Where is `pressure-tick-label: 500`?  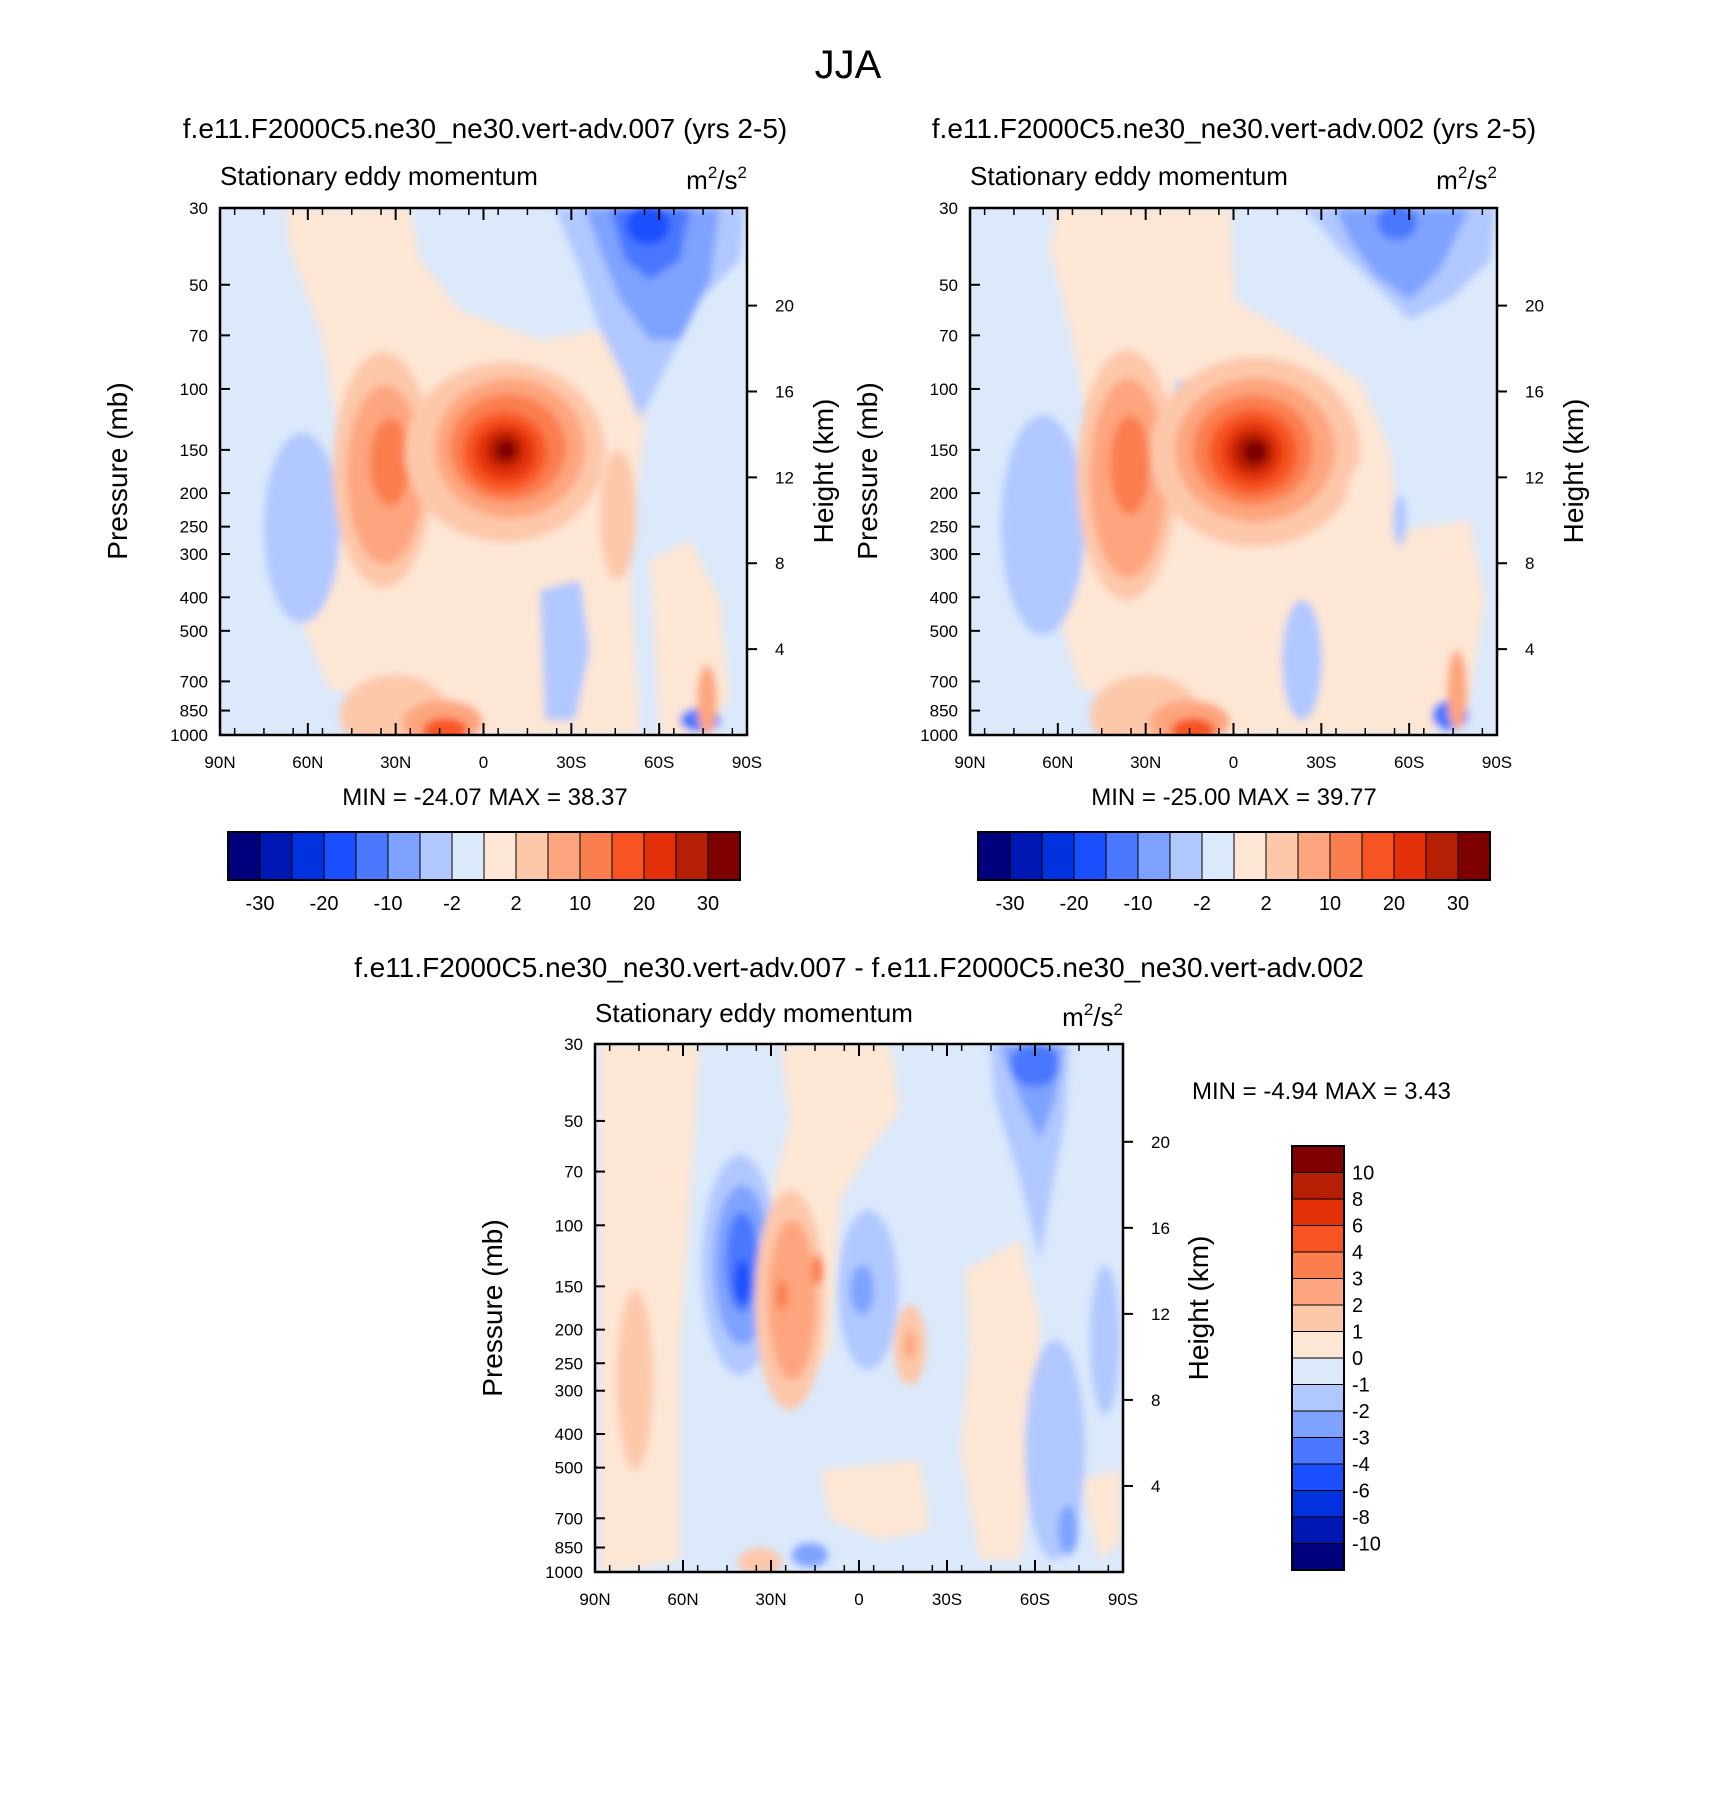
pressure-tick-label: 500 is located at coordinates (569, 1468).